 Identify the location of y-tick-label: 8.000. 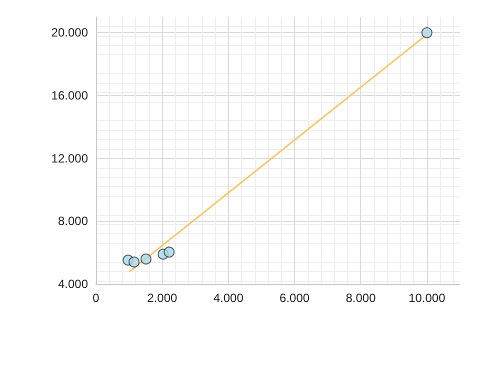
(73, 221).